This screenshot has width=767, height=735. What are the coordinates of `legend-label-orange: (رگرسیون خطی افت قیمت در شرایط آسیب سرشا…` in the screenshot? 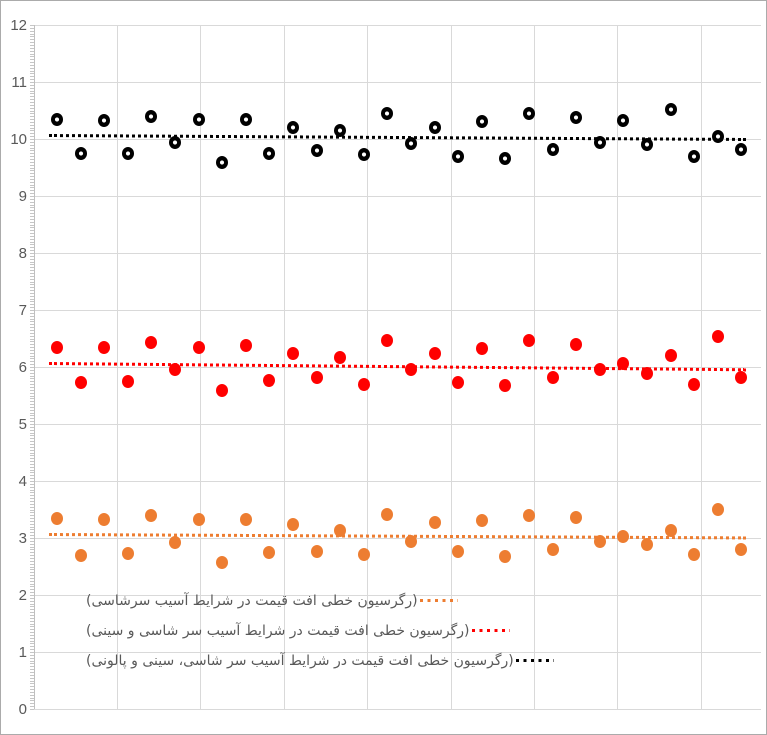 It's located at (252, 600).